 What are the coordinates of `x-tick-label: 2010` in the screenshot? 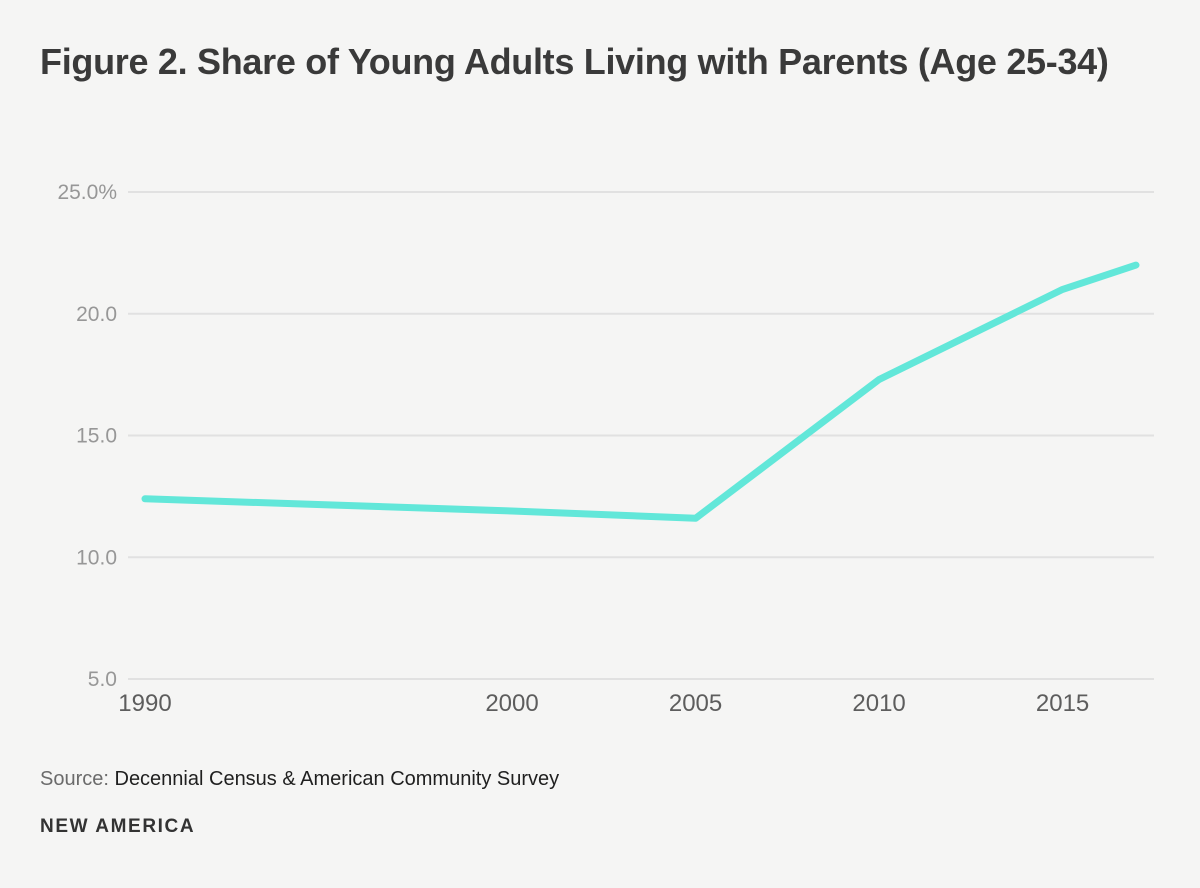 It's located at (878, 703).